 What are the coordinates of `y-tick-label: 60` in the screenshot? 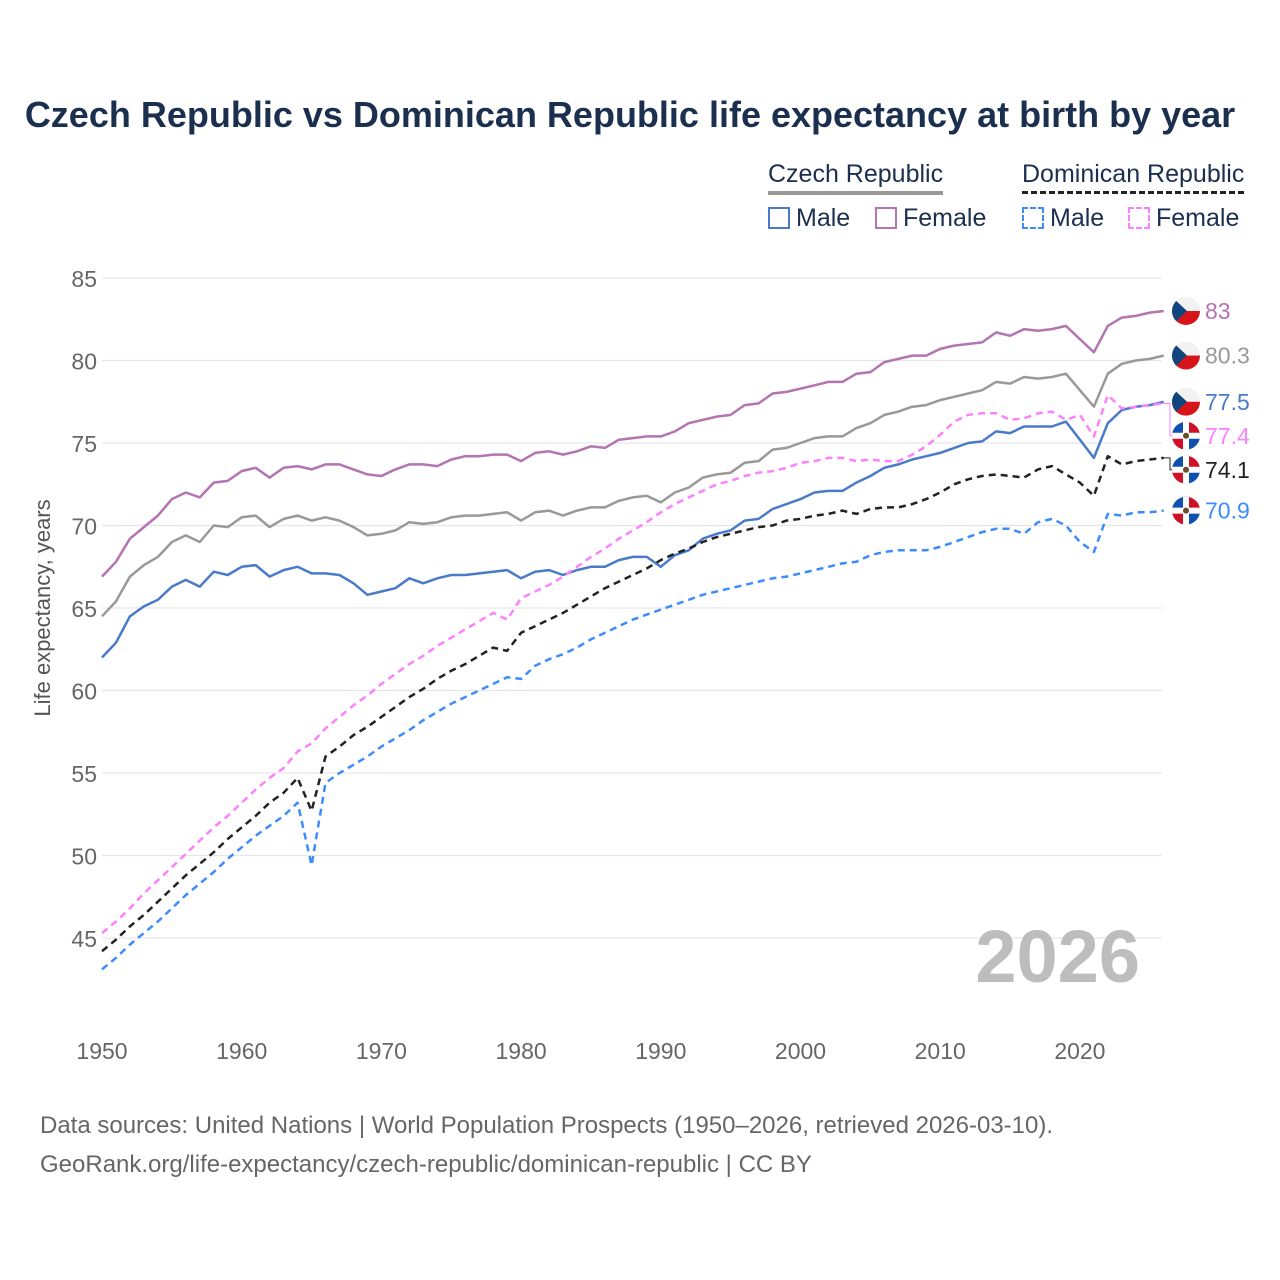 It's located at (84, 692).